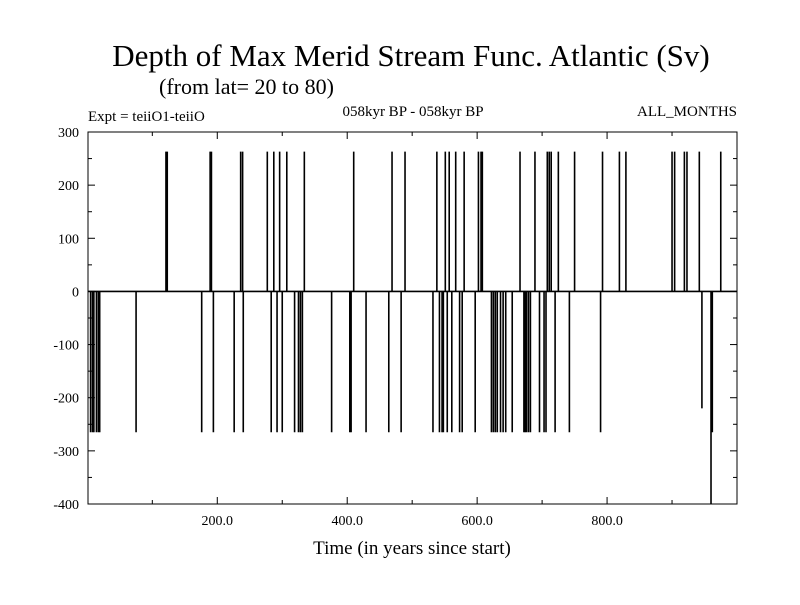  Describe the element at coordinates (218, 521) in the screenshot. I see `x-tick-label: 200.0` at that location.